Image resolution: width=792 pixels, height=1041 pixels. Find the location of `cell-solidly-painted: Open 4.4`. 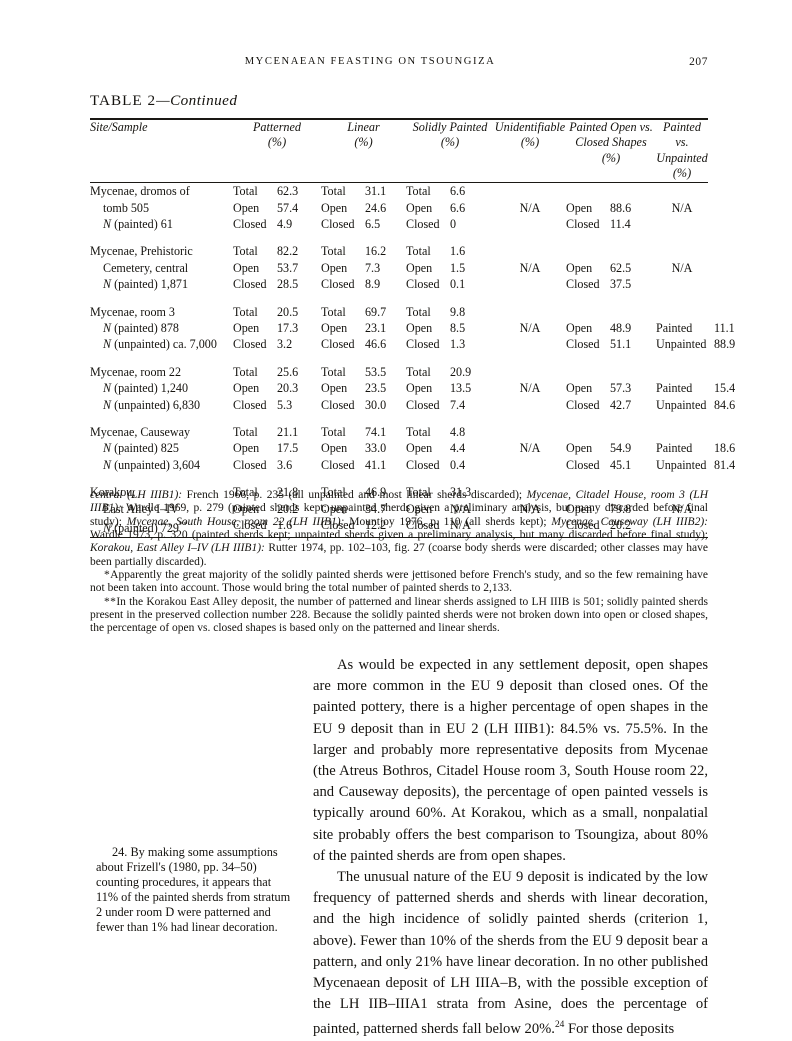

cell-solidly-painted: Open 4.4 is located at coordinates (436, 448).